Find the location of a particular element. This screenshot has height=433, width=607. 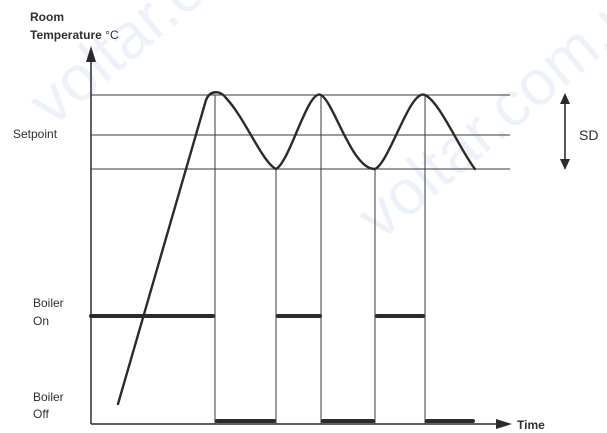

boiler-off-label-line1: Boiler is located at coordinates (48, 397).